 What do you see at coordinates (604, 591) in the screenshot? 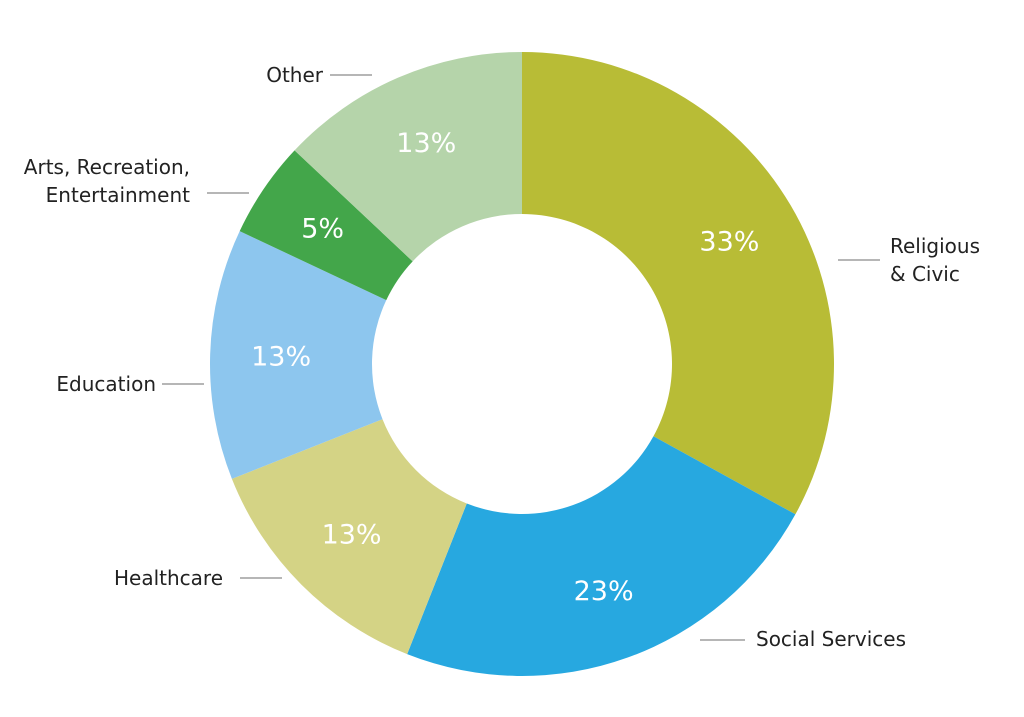
I see `value-label-social-services: 23%` at bounding box center [604, 591].